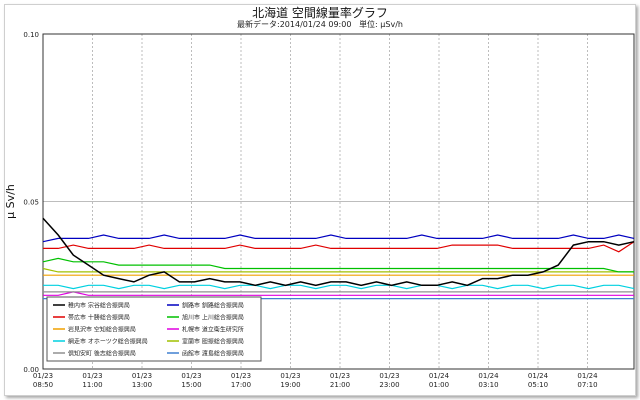 The image size is (640, 400). What do you see at coordinates (142, 385) in the screenshot?
I see `x-tick-time: 13:00` at bounding box center [142, 385].